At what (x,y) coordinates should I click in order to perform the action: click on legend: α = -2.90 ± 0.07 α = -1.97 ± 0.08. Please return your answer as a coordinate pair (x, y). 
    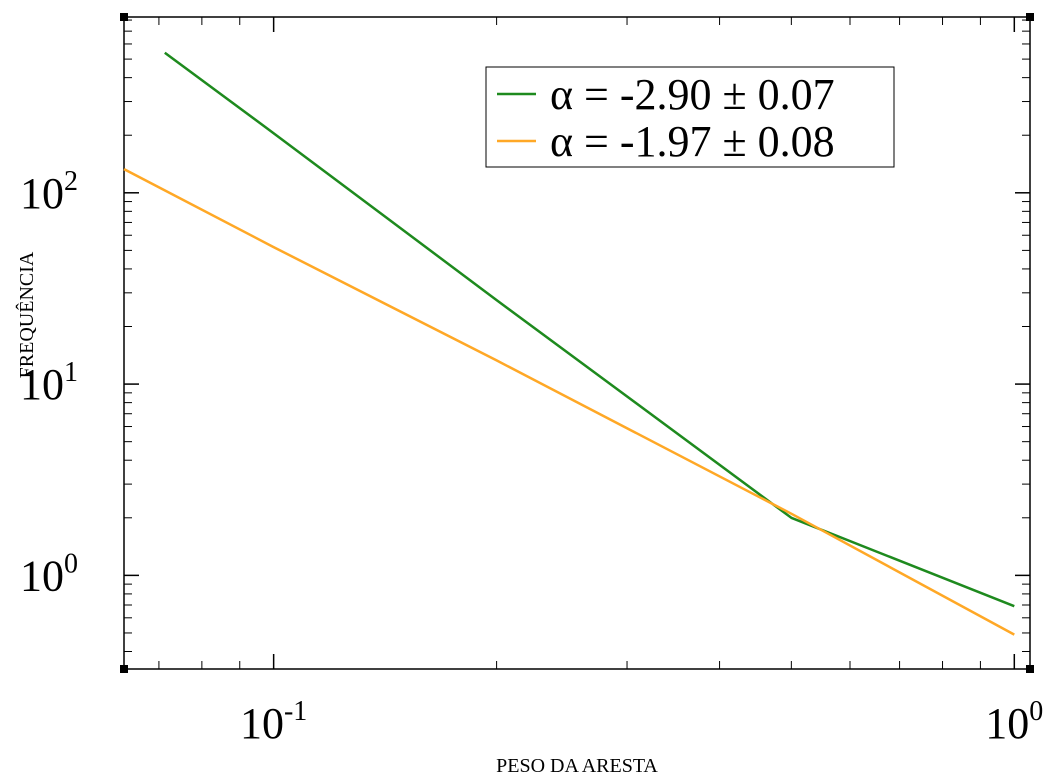
    Looking at the image, I should click on (690, 117).